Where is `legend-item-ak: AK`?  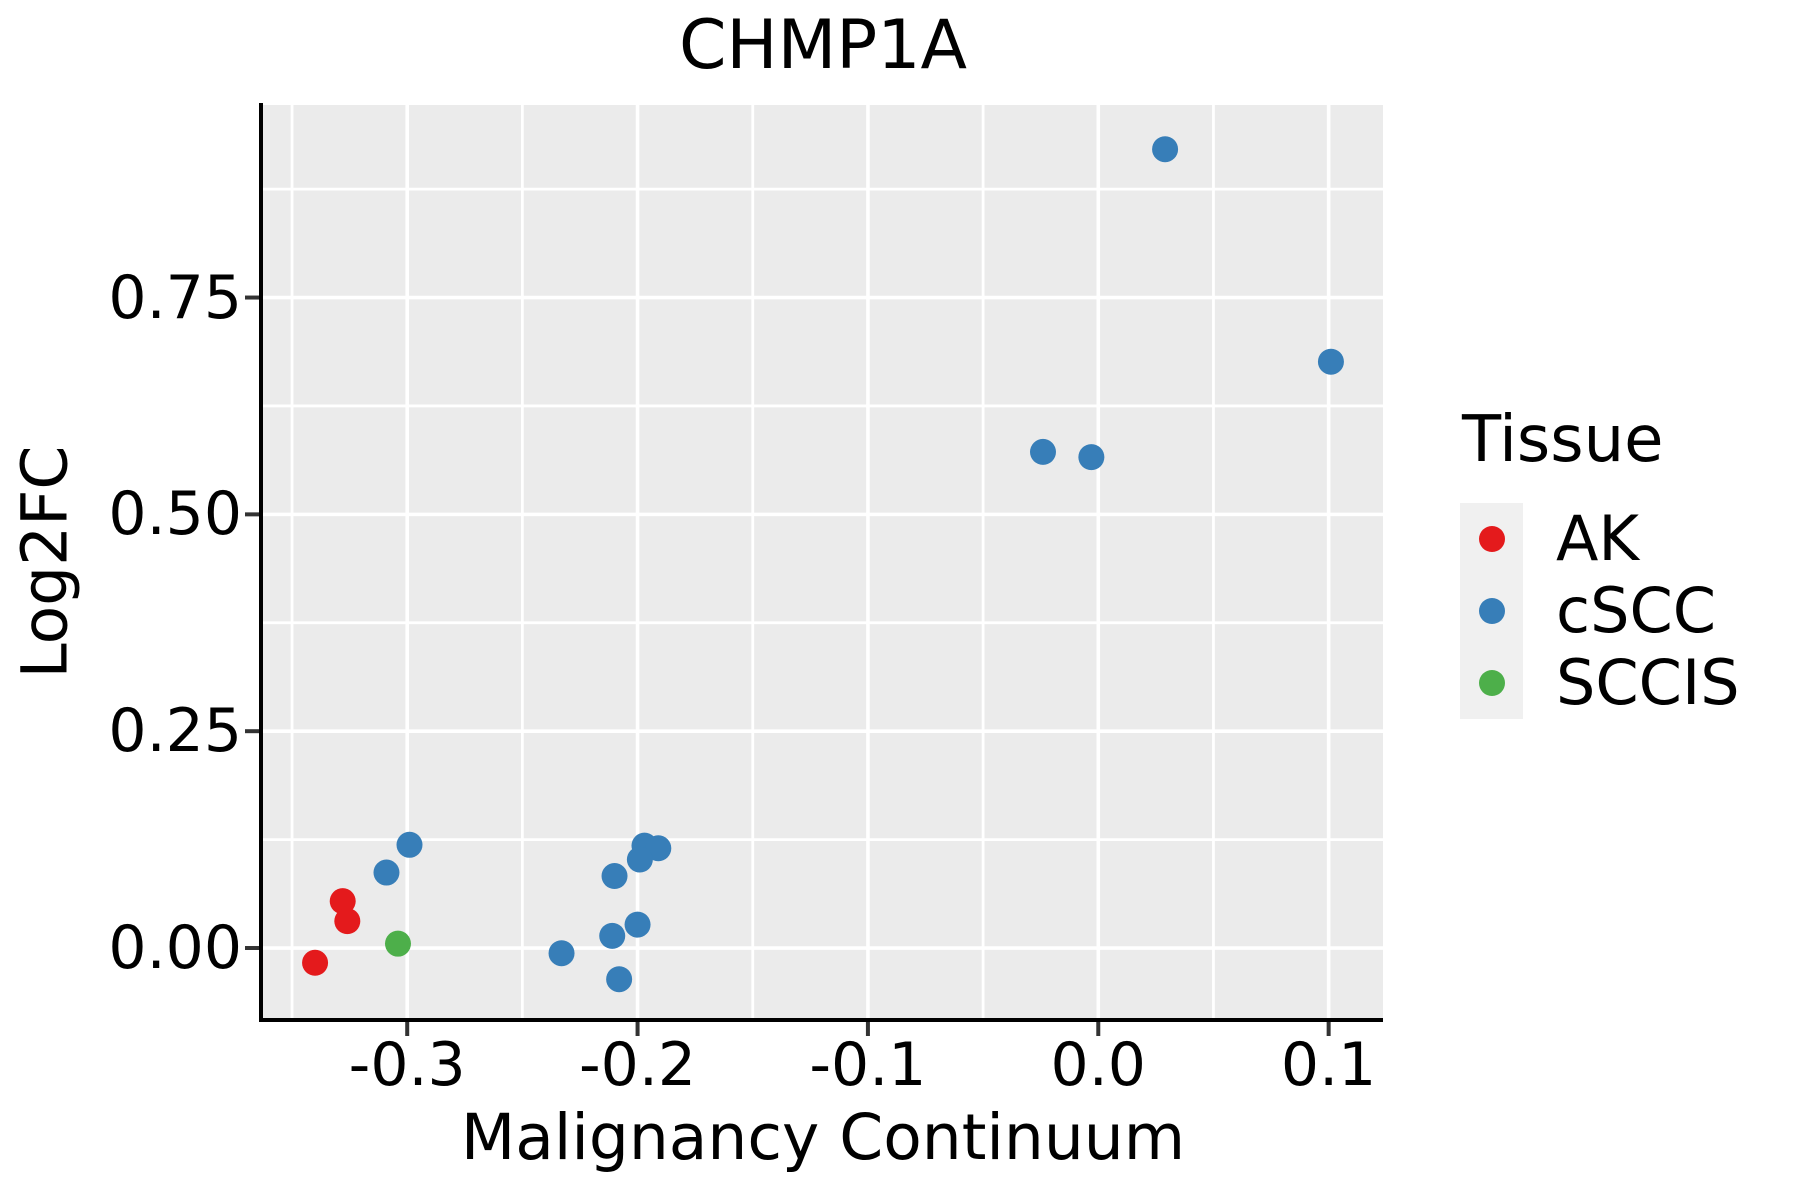
legend-item-ak: AK is located at coordinates (1600, 539).